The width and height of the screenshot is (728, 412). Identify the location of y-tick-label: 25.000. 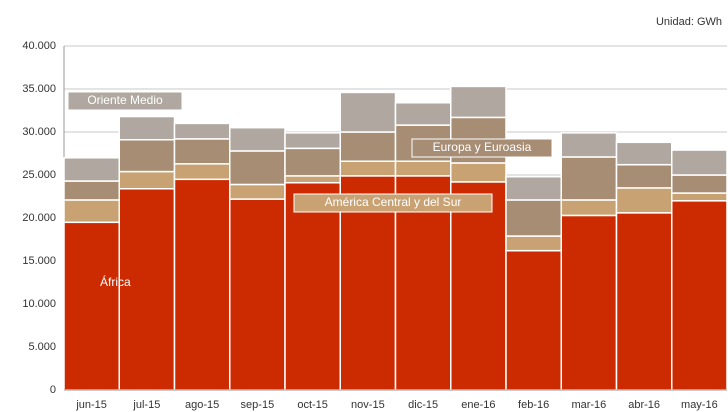
(39, 175).